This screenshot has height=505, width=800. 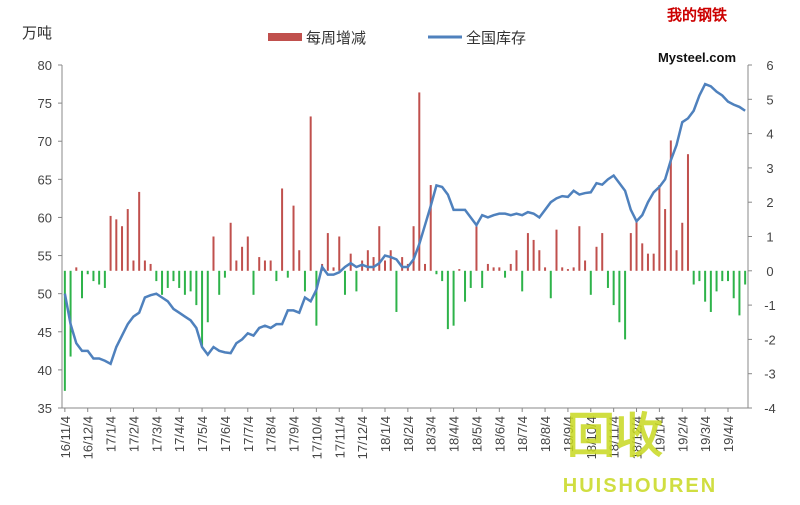 What do you see at coordinates (202, 434) in the screenshot?
I see `x-tick-label: 17/5/4` at bounding box center [202, 434].